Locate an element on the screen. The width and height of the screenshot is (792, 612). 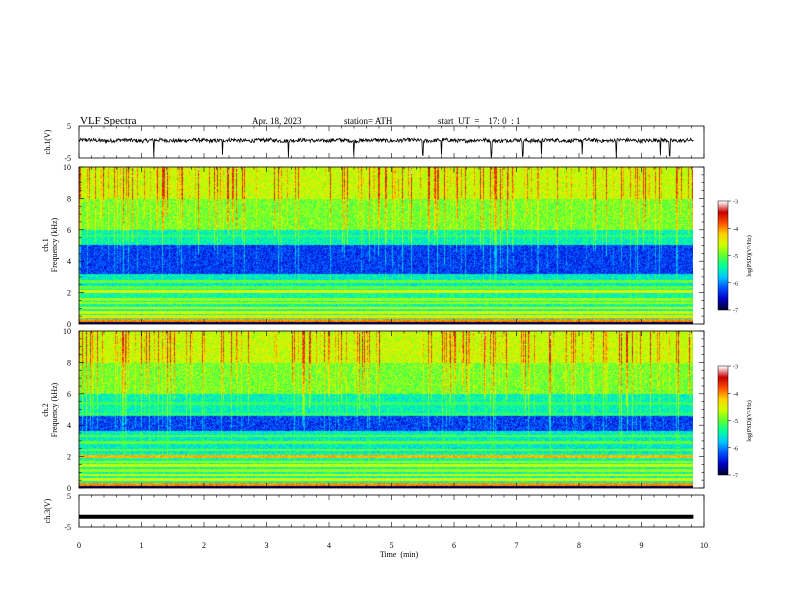
ch1-spec-ytick-10: 10 is located at coordinates (67, 167).